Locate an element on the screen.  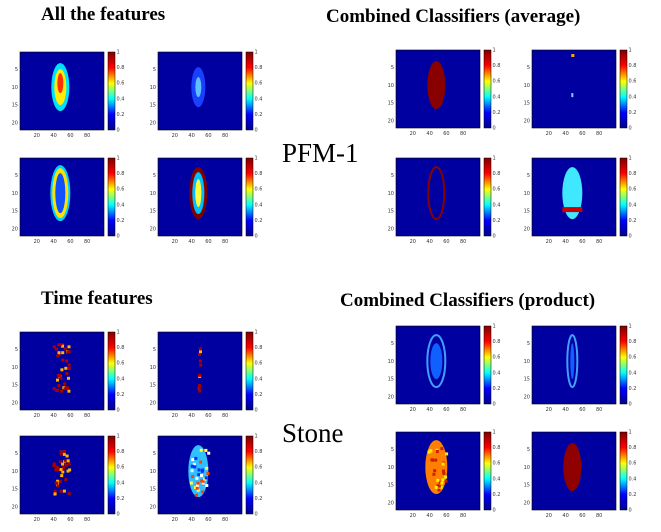
blob is located at coordinates (572, 467).